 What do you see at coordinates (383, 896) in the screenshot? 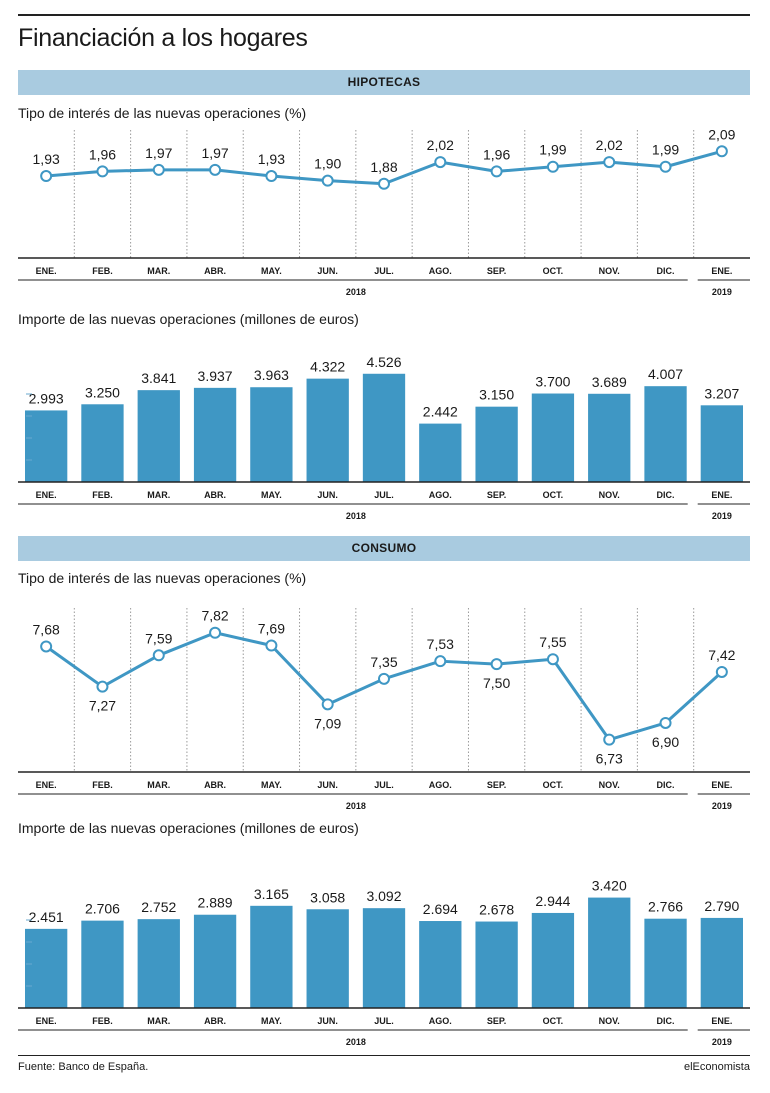
I see `consumo-importe-data-label: 3.092` at bounding box center [383, 896].